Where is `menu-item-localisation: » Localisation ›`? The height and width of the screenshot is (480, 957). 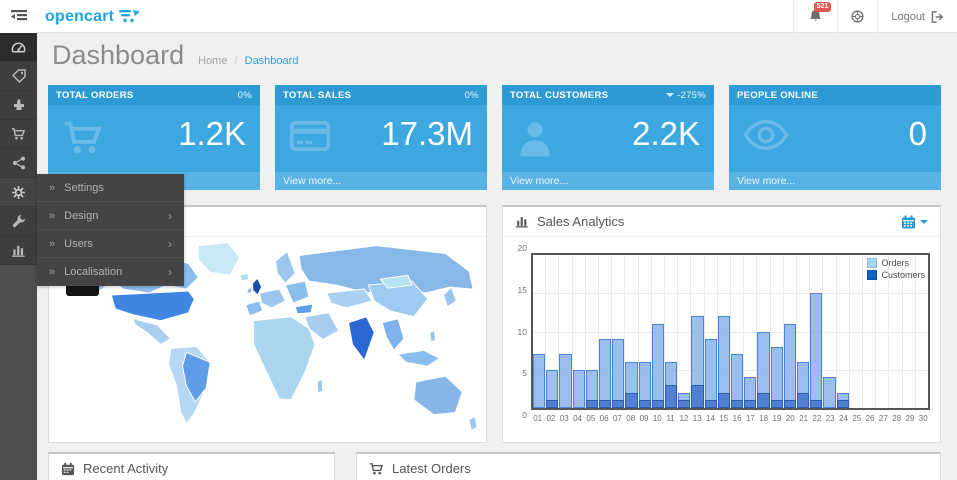
menu-item-localisation: » Localisation › is located at coordinates (110, 272).